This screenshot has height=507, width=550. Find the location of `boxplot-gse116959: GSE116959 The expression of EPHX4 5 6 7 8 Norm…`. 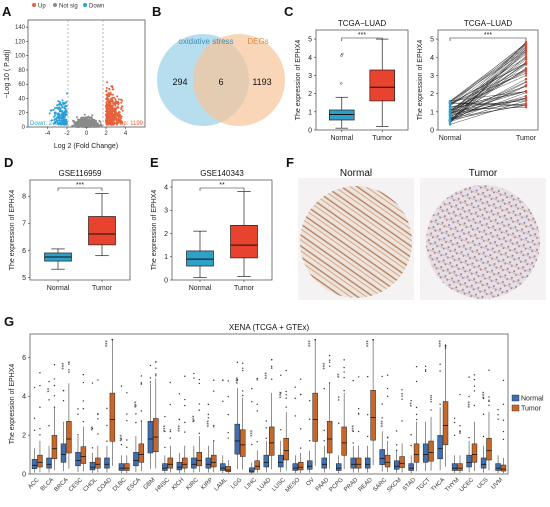

boxplot-gse116959: GSE116959 The expression of EPHX4 5 6 7 8 Norm… is located at coordinates (70, 230).